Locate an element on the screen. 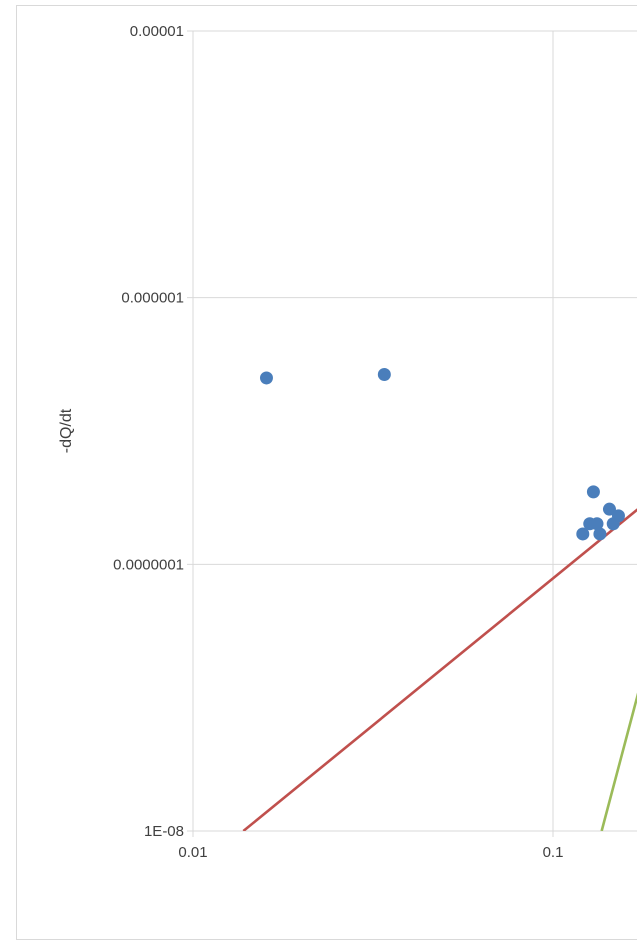  y-tick-label: 0.000001 is located at coordinates (152, 298).